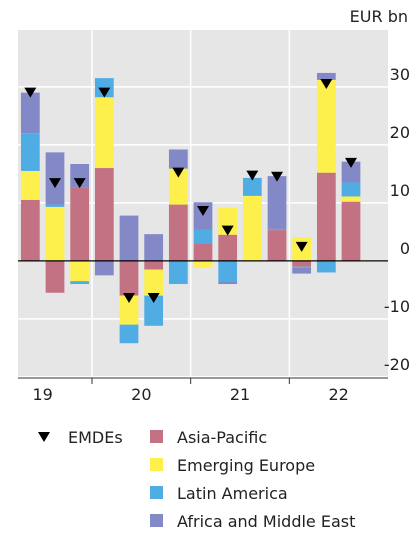 Image resolution: width=415 pixels, height=535 pixels. What do you see at coordinates (400, 74) in the screenshot?
I see `y-tick-label: 30` at bounding box center [400, 74].